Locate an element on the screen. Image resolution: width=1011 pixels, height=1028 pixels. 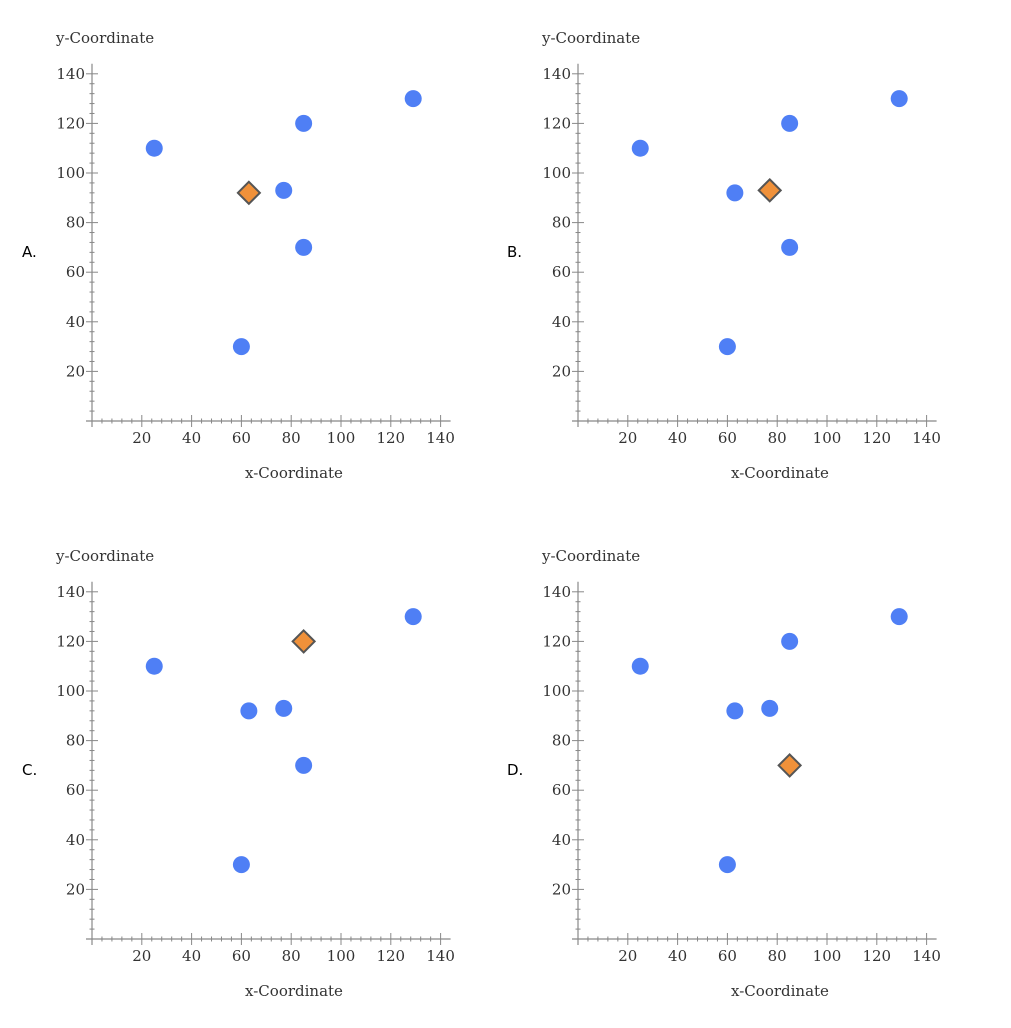
option-label-b: B. is located at coordinates (515, 252).